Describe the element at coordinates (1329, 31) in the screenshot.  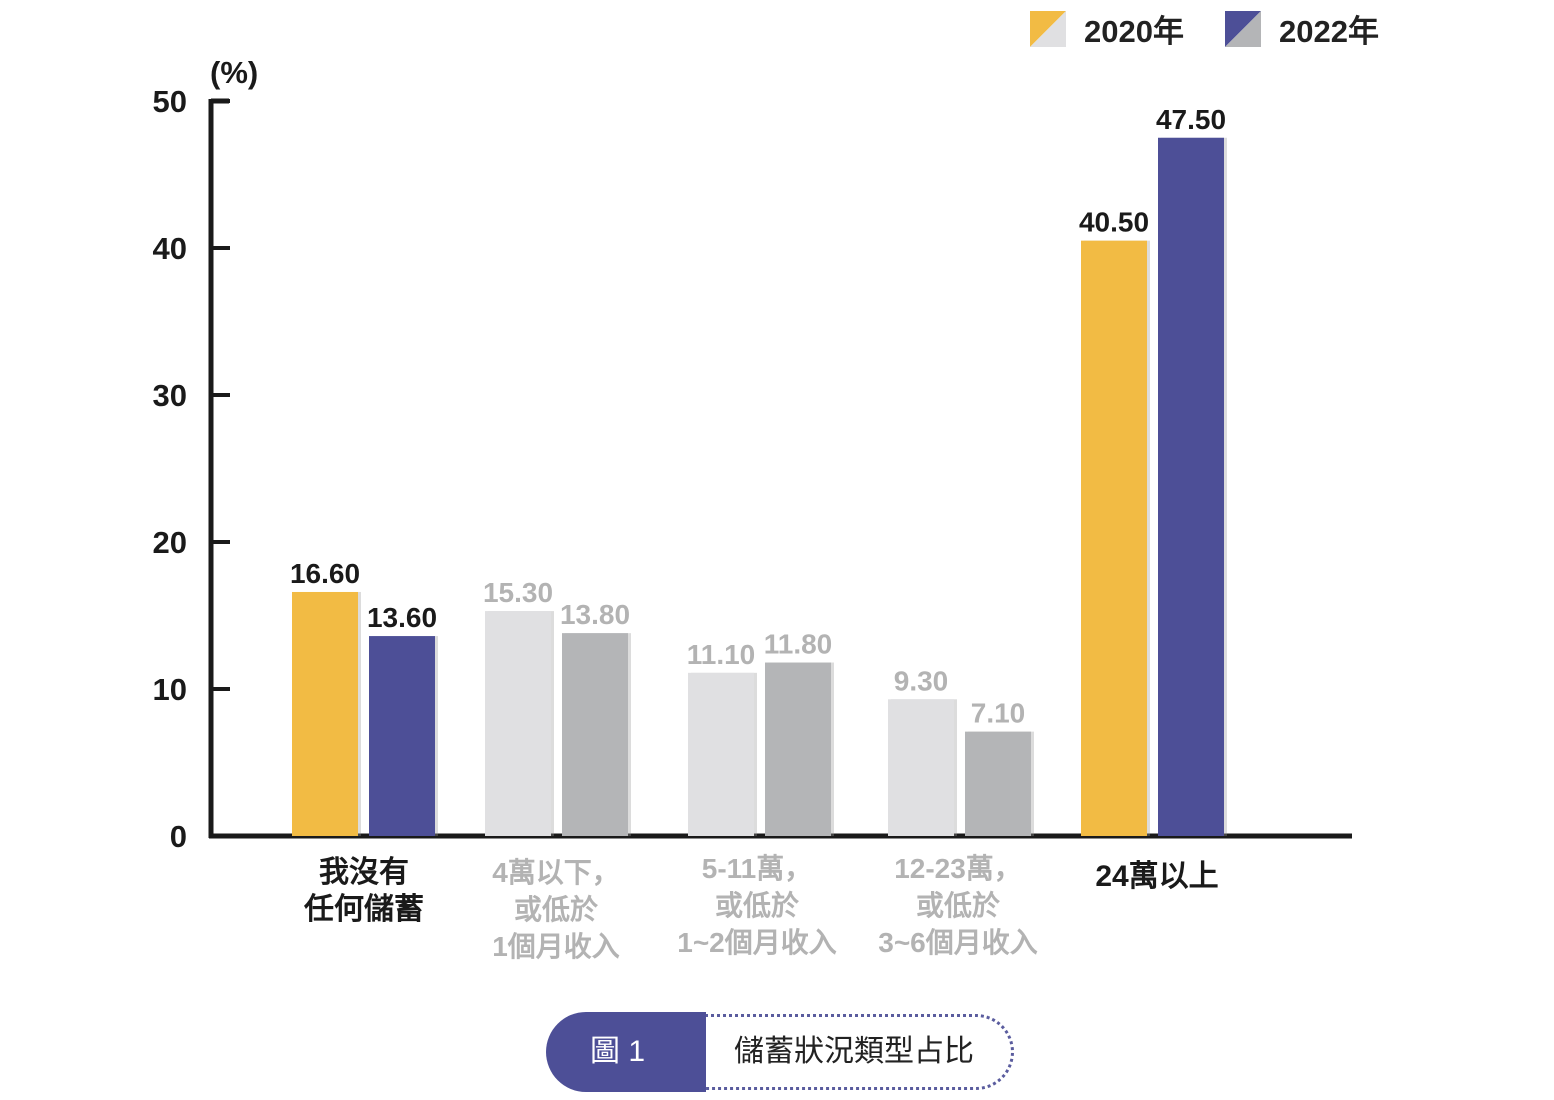
I see `legend-label-2022: 2022年` at that location.